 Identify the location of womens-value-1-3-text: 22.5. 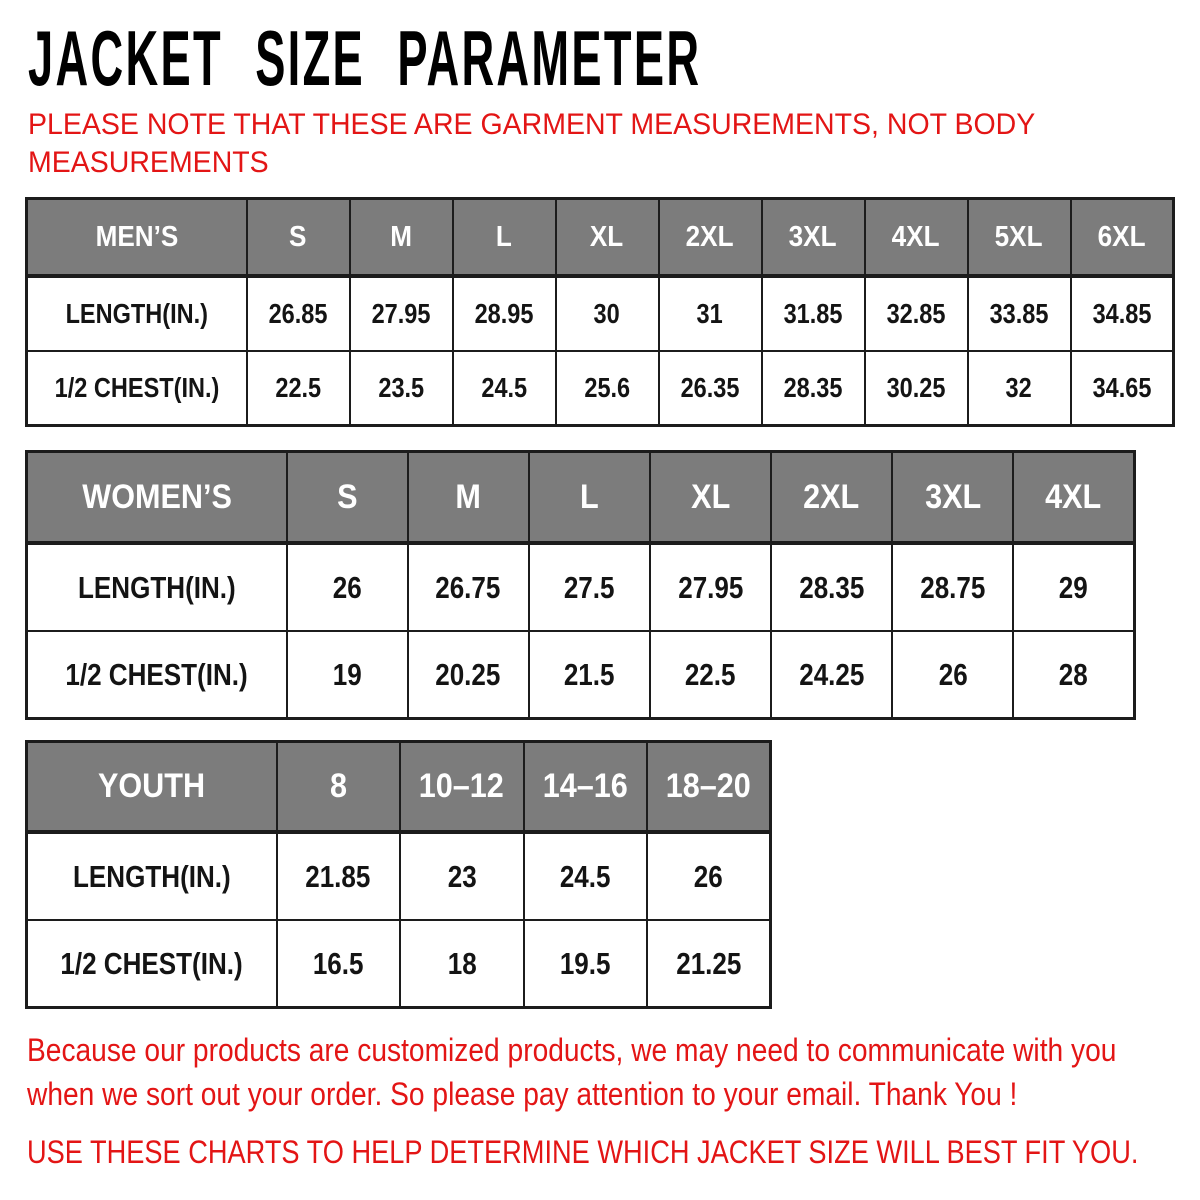
(710, 674).